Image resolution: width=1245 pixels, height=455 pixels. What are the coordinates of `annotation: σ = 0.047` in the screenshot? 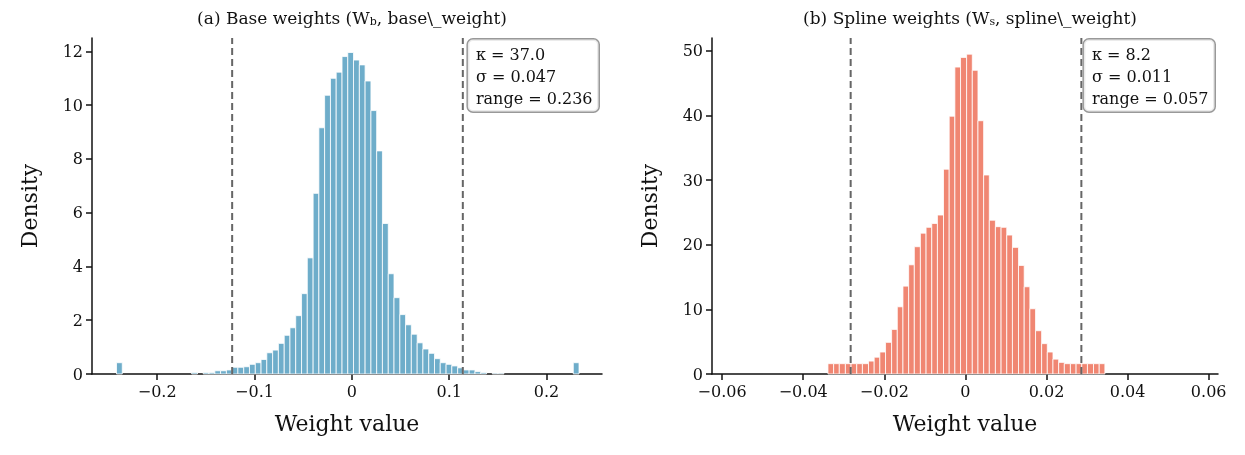 It's located at (516, 76).